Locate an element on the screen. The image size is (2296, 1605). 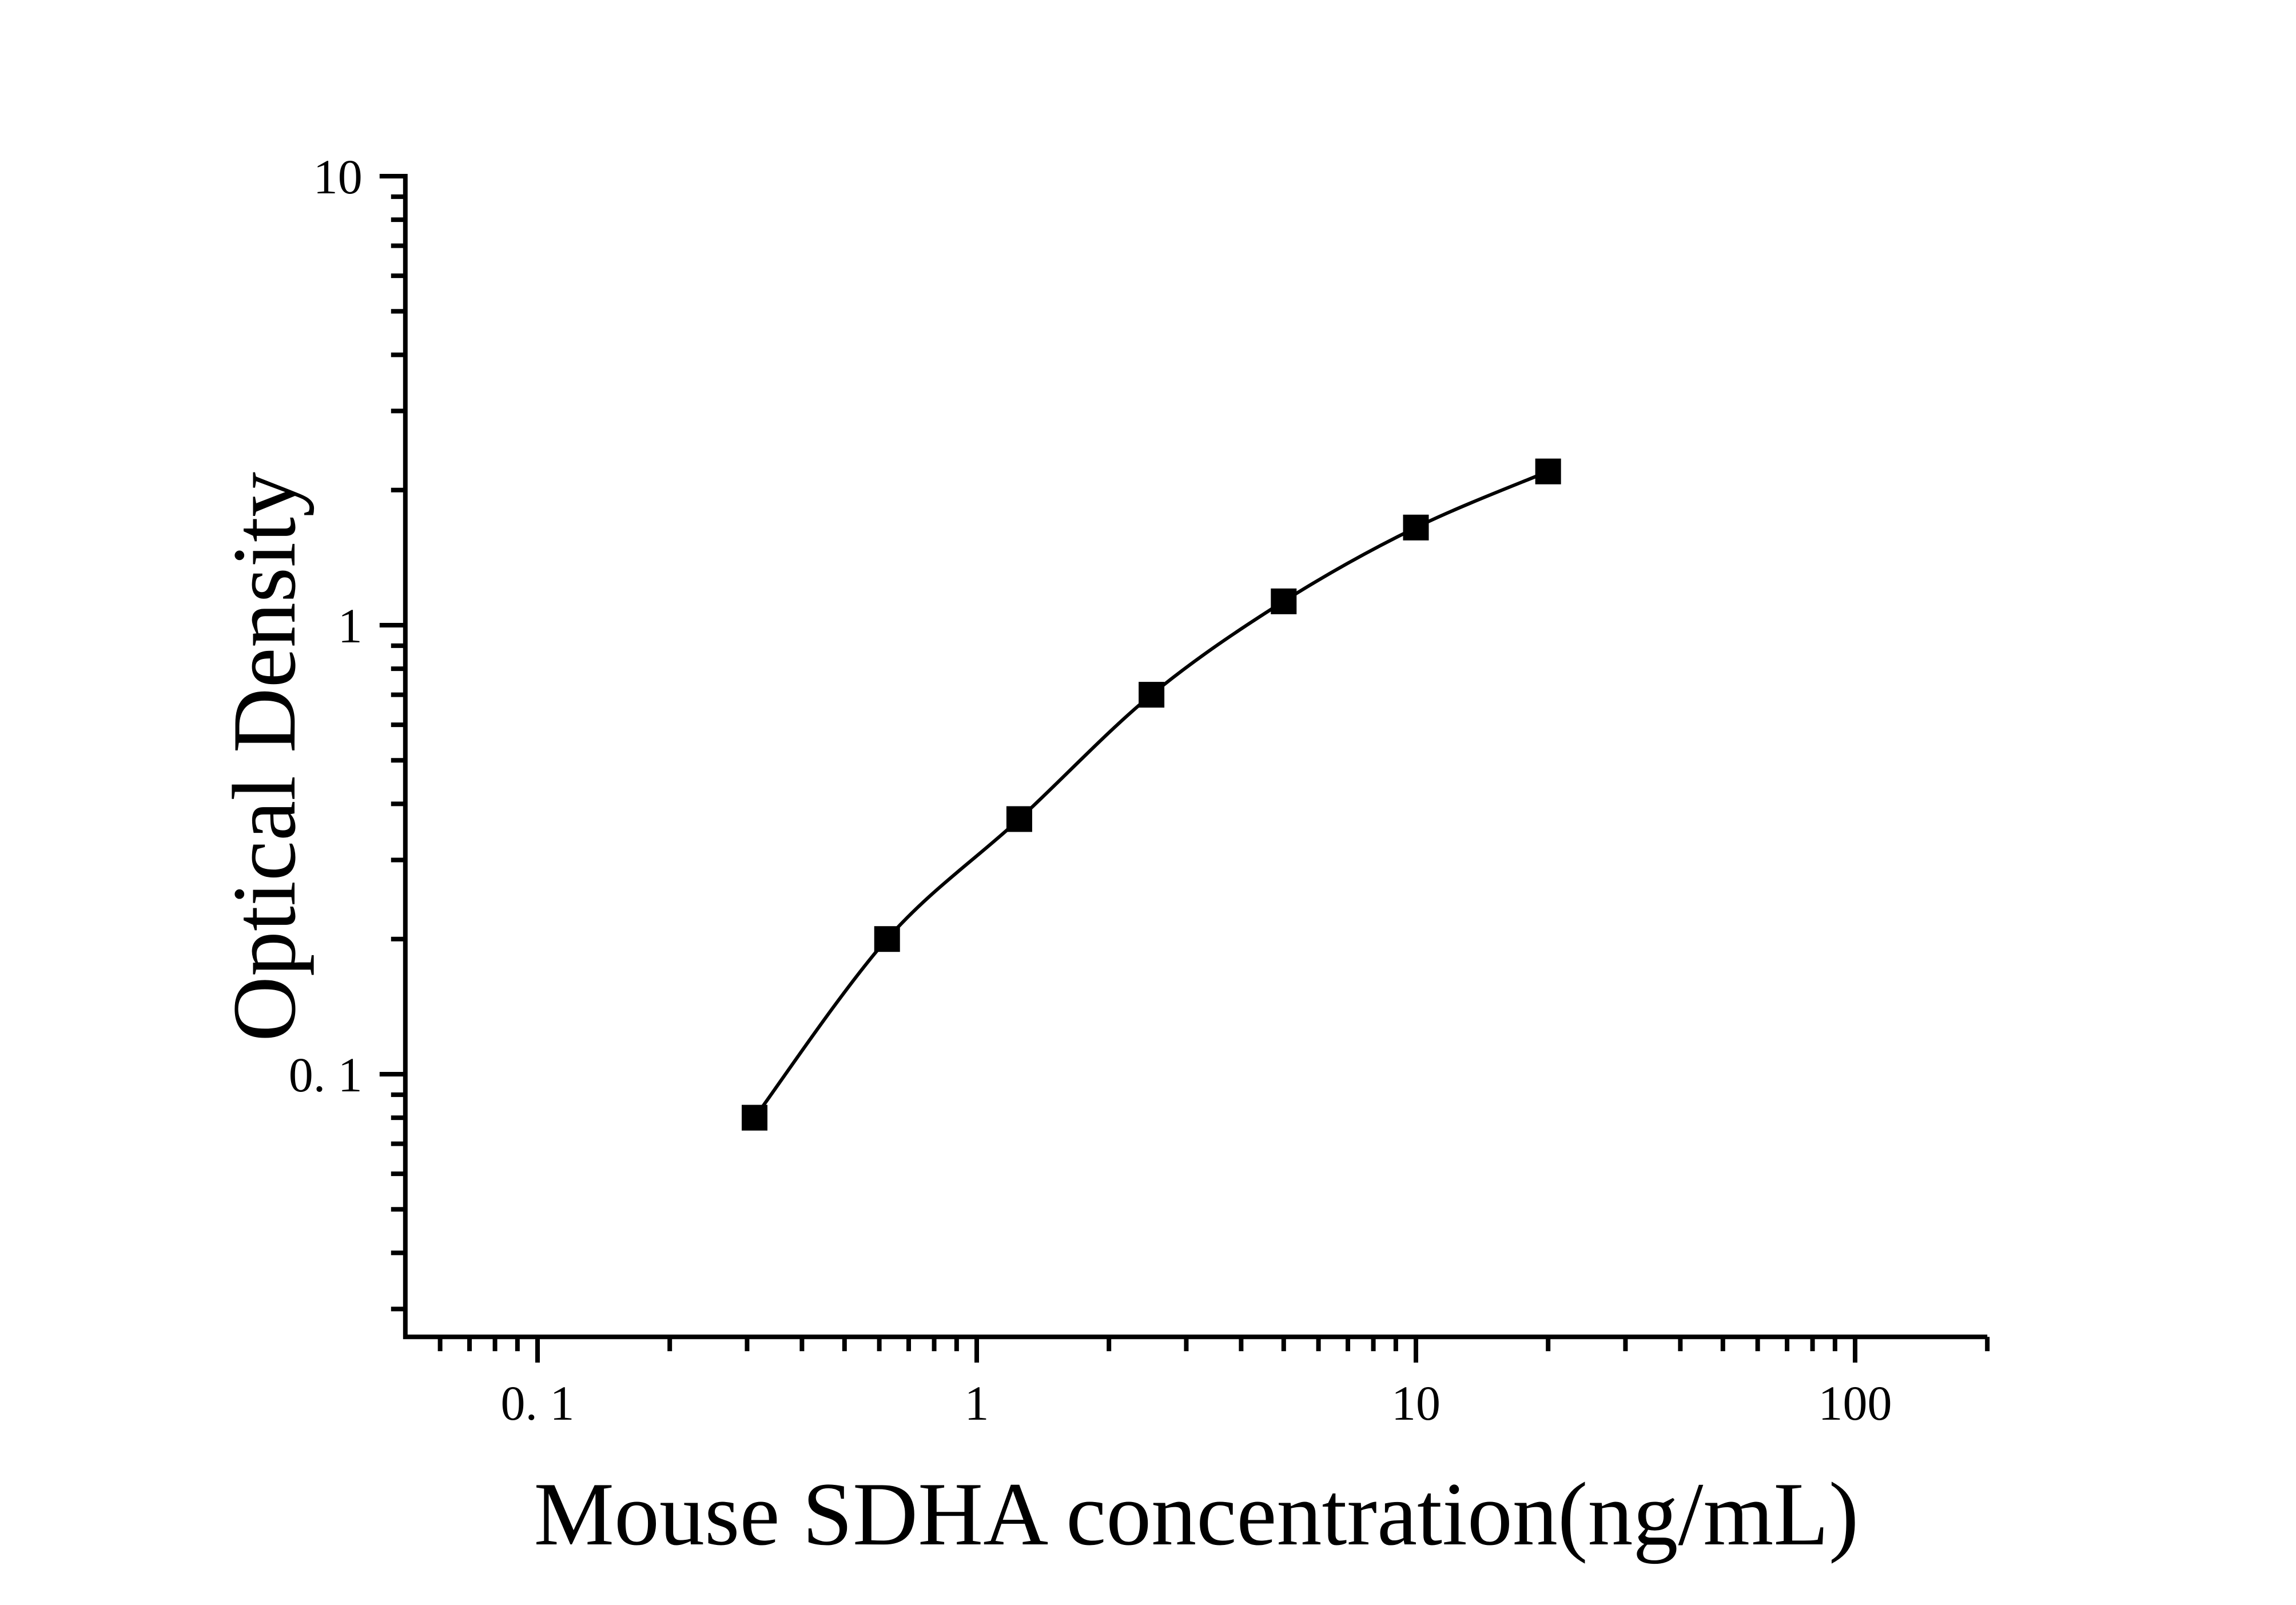
x-tick-label: 1 is located at coordinates (977, 1403).